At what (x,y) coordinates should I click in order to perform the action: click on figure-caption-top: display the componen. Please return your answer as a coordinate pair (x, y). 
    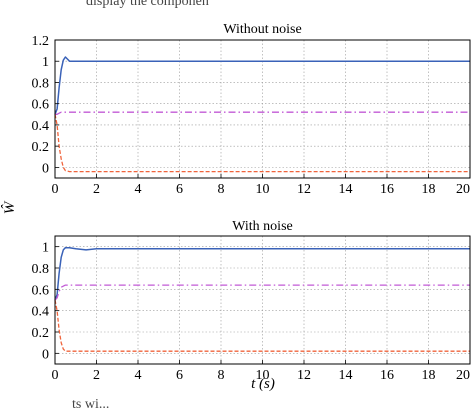
    Looking at the image, I should click on (147, 4).